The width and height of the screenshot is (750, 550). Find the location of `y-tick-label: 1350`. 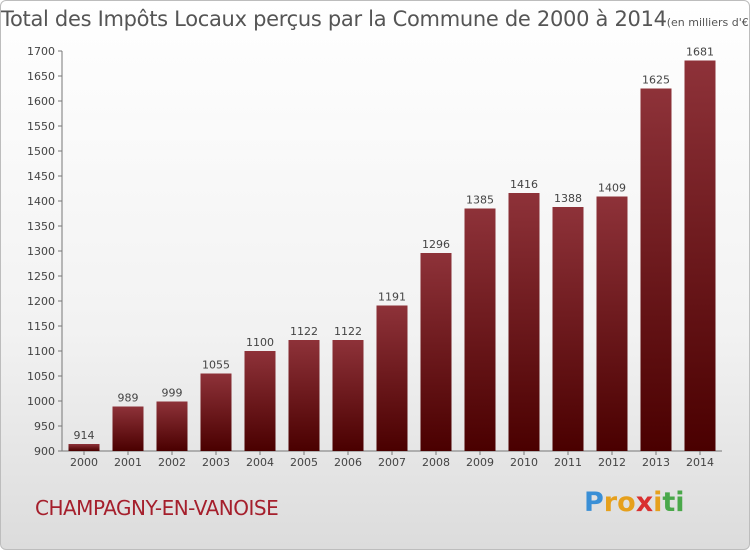

y-tick-label: 1350 is located at coordinates (41, 226).